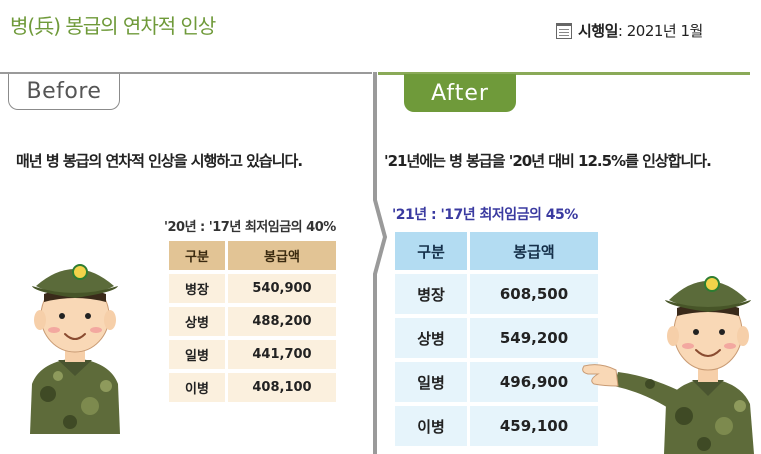 The image size is (761, 454). I want to click on soldier-illustration-right, so click(668, 349).